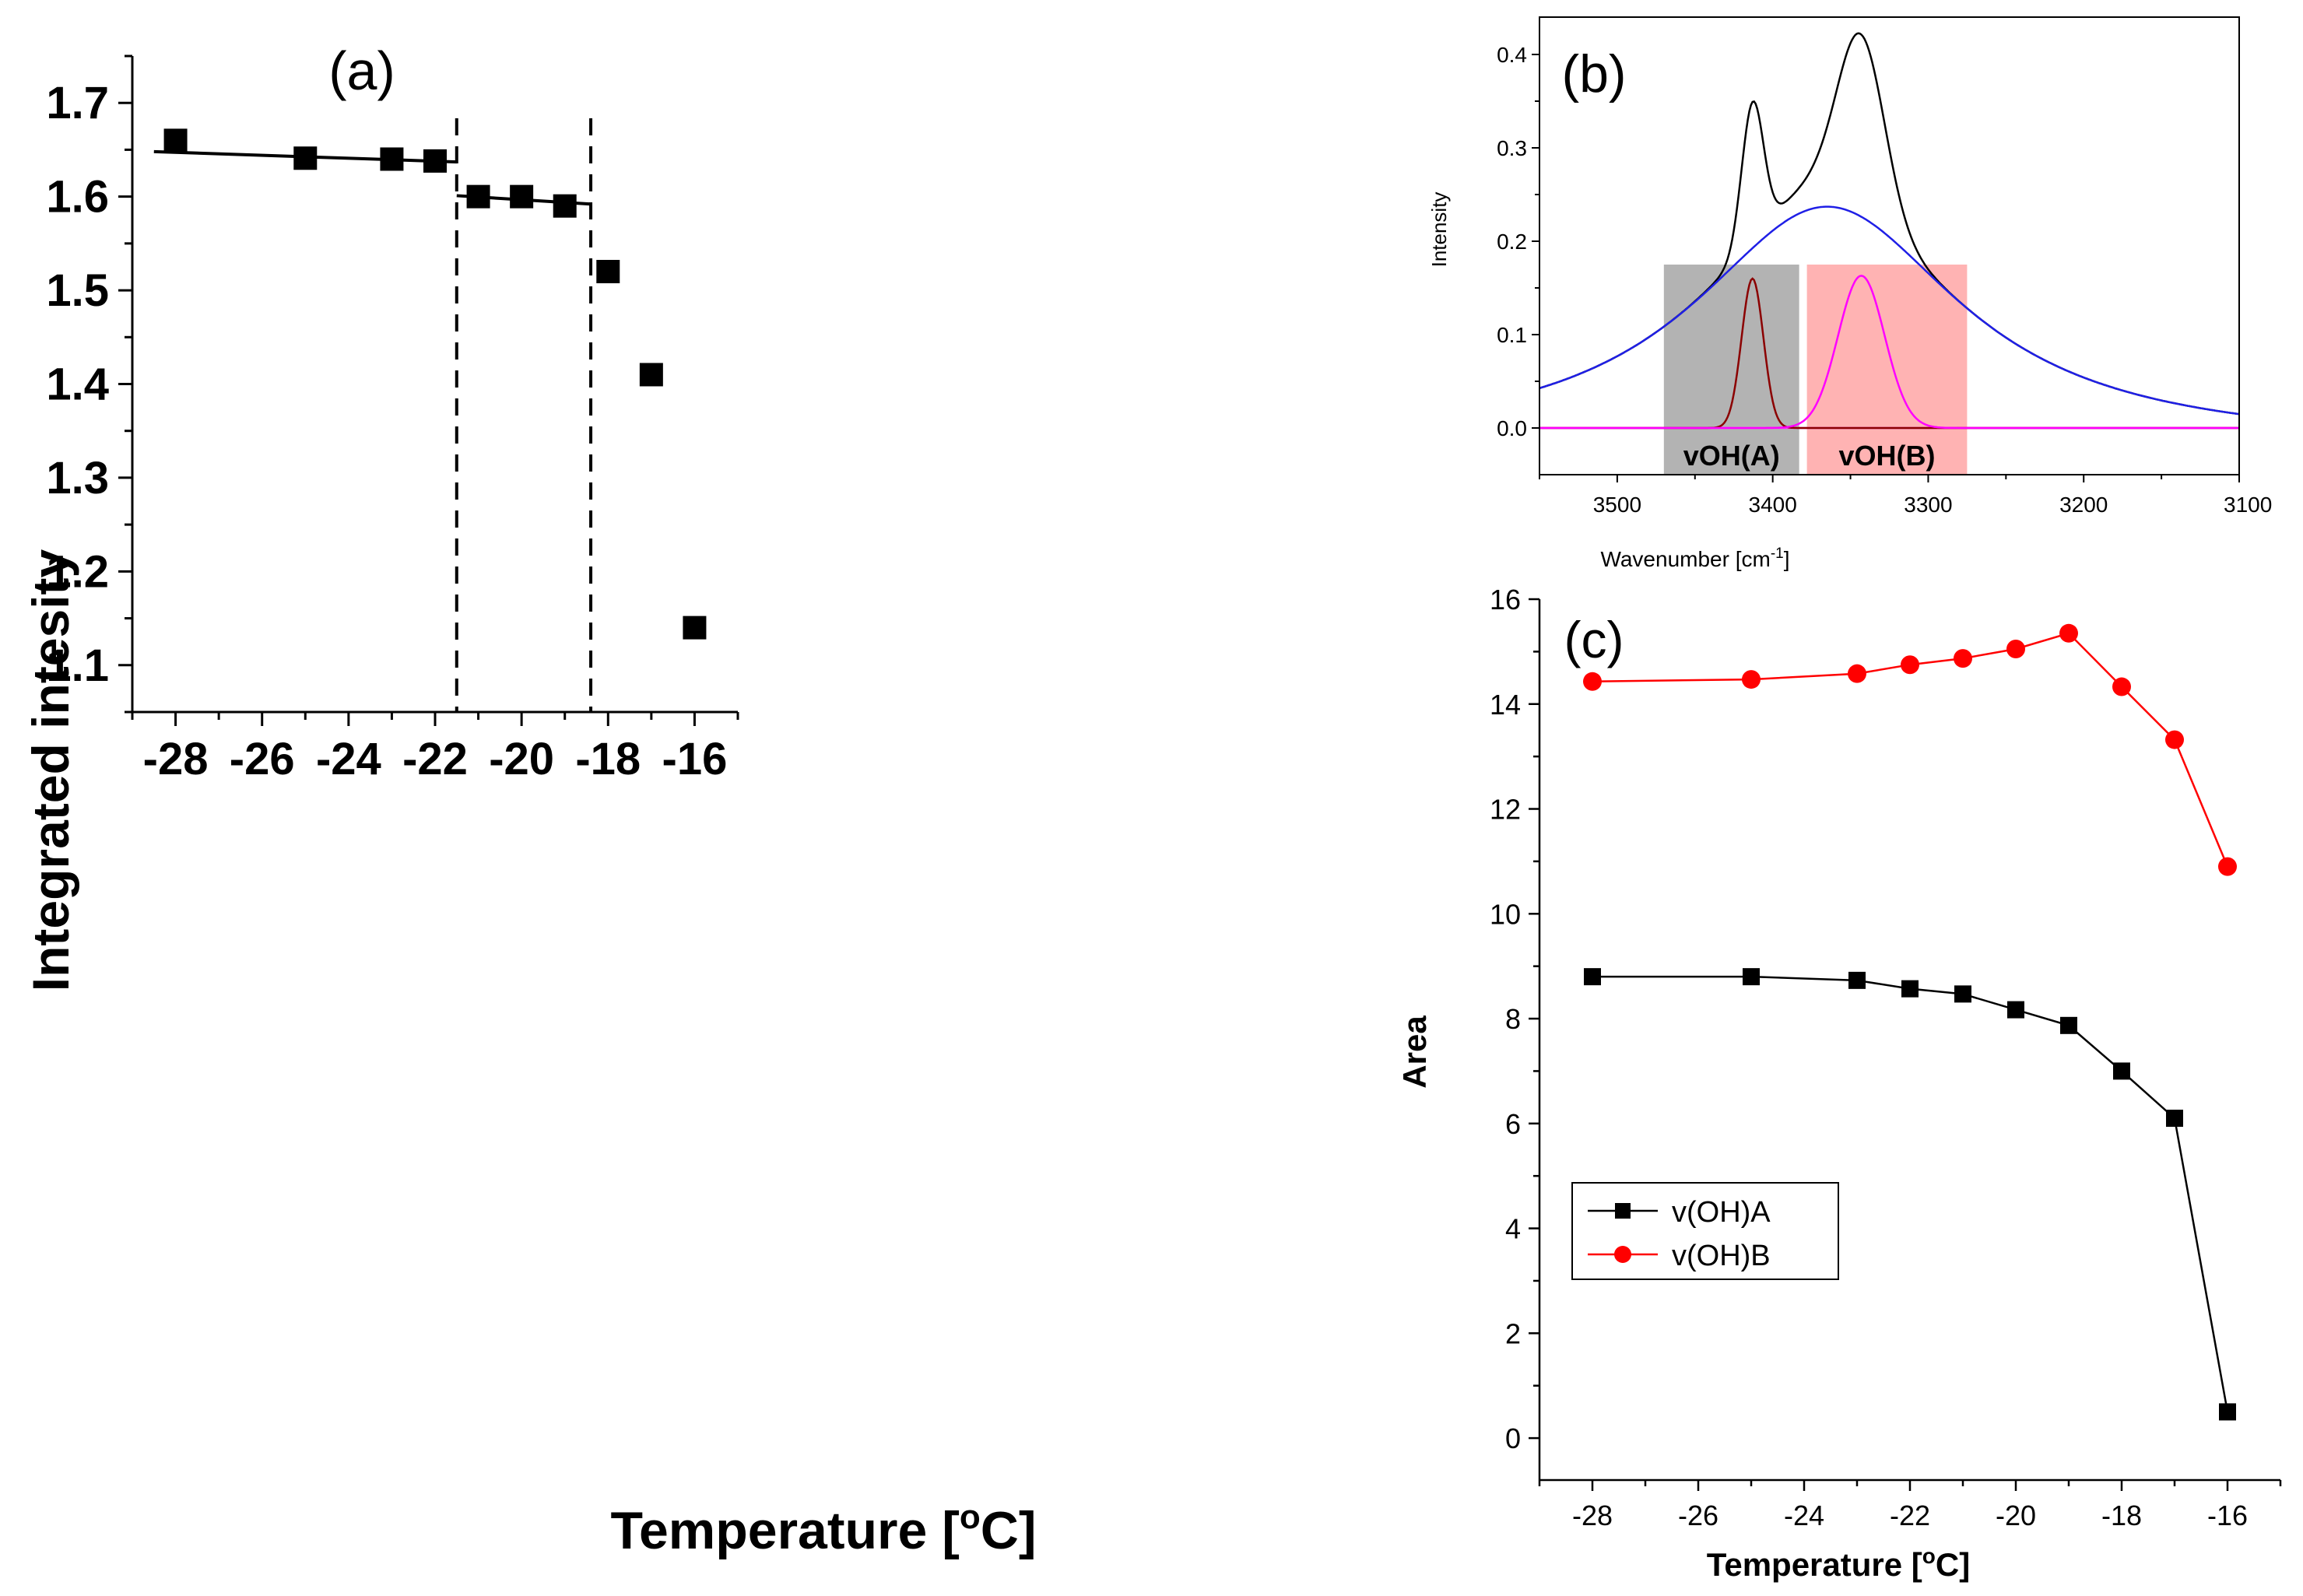 The height and width of the screenshot is (1596, 2303). I want to click on panel-b-ylabel: Intensity, so click(1439, 230).